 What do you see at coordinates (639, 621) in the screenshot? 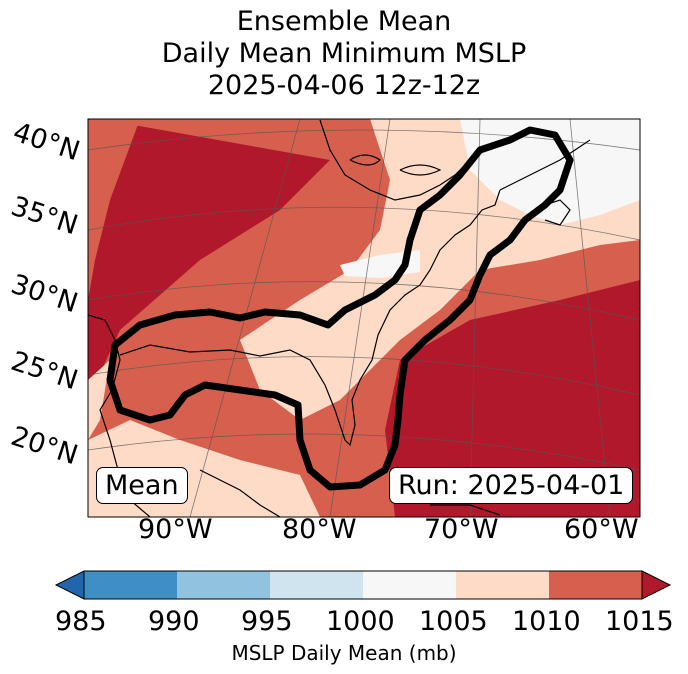
I see `colorbar-tick-1015: 1015` at bounding box center [639, 621].